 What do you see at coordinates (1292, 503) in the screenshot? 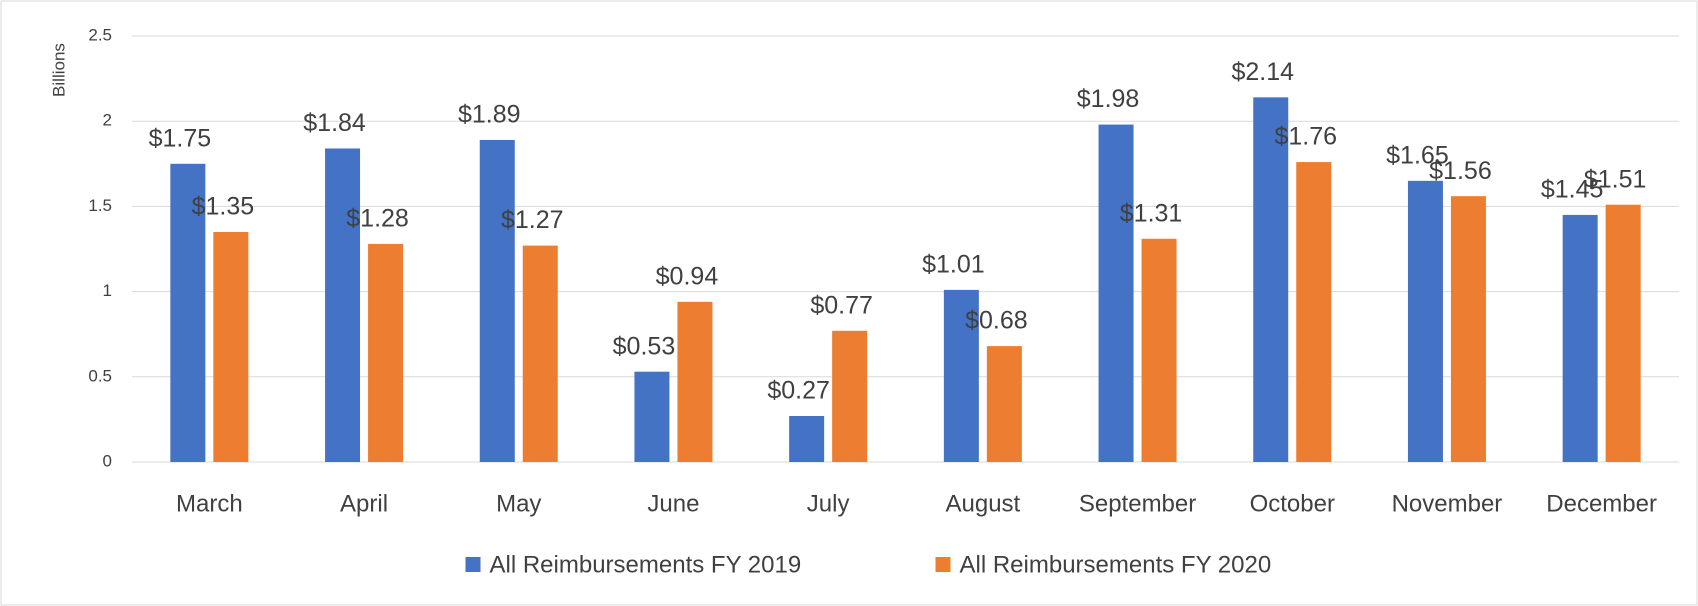
I see `x-tick-label: October` at bounding box center [1292, 503].